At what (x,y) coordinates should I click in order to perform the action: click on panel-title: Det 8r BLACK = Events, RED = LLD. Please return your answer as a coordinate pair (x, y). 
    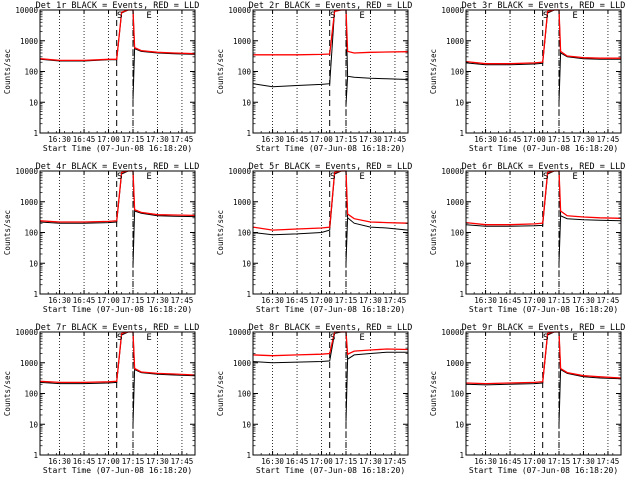
    Looking at the image, I should click on (331, 328).